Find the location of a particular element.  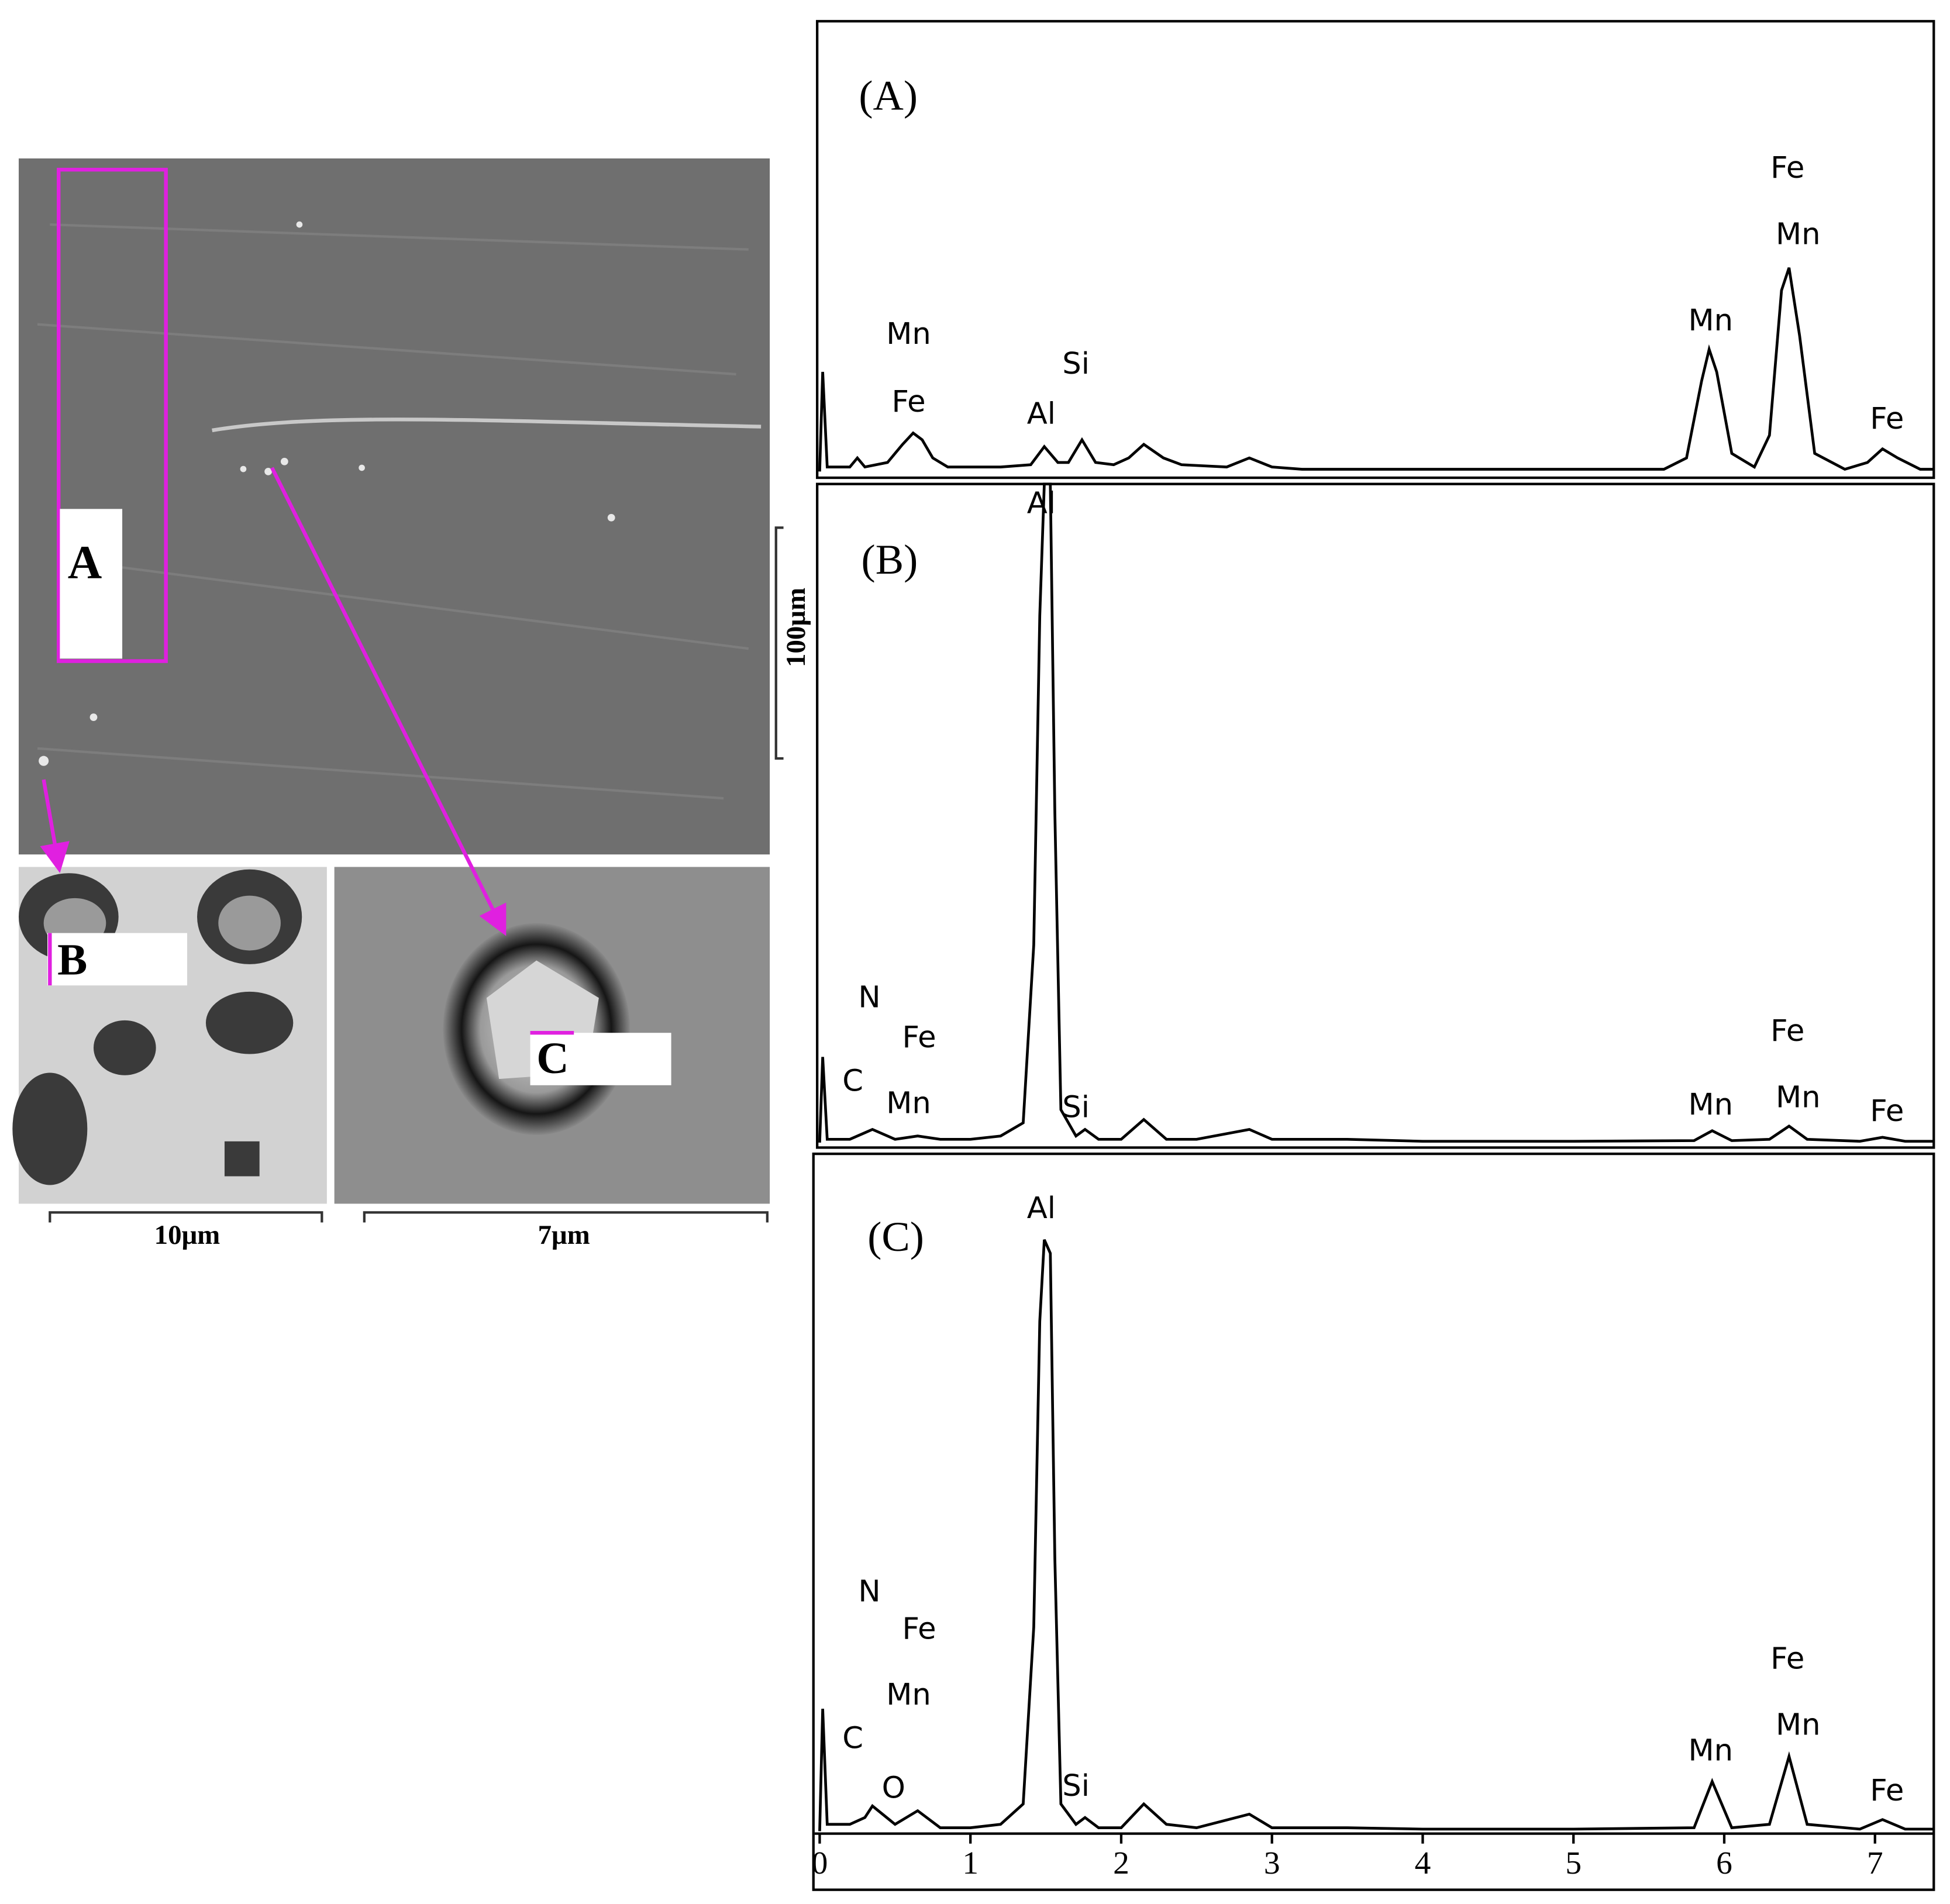

region-label: C is located at coordinates (552, 1058).